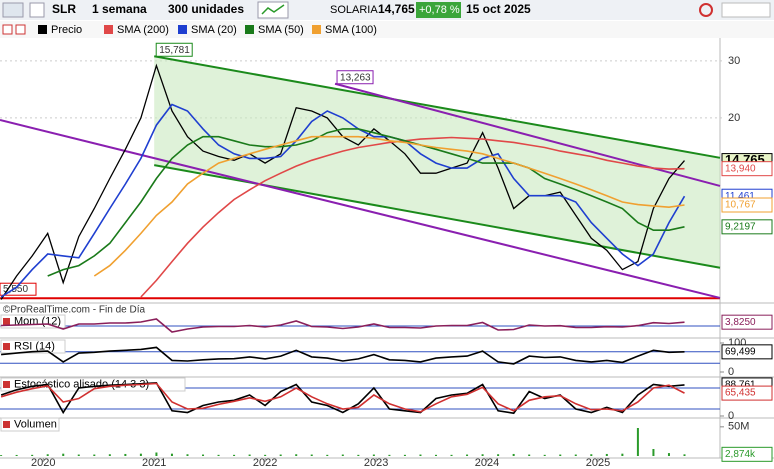 The height and width of the screenshot is (469, 774). I want to click on chart-type-icon, so click(273, 9).